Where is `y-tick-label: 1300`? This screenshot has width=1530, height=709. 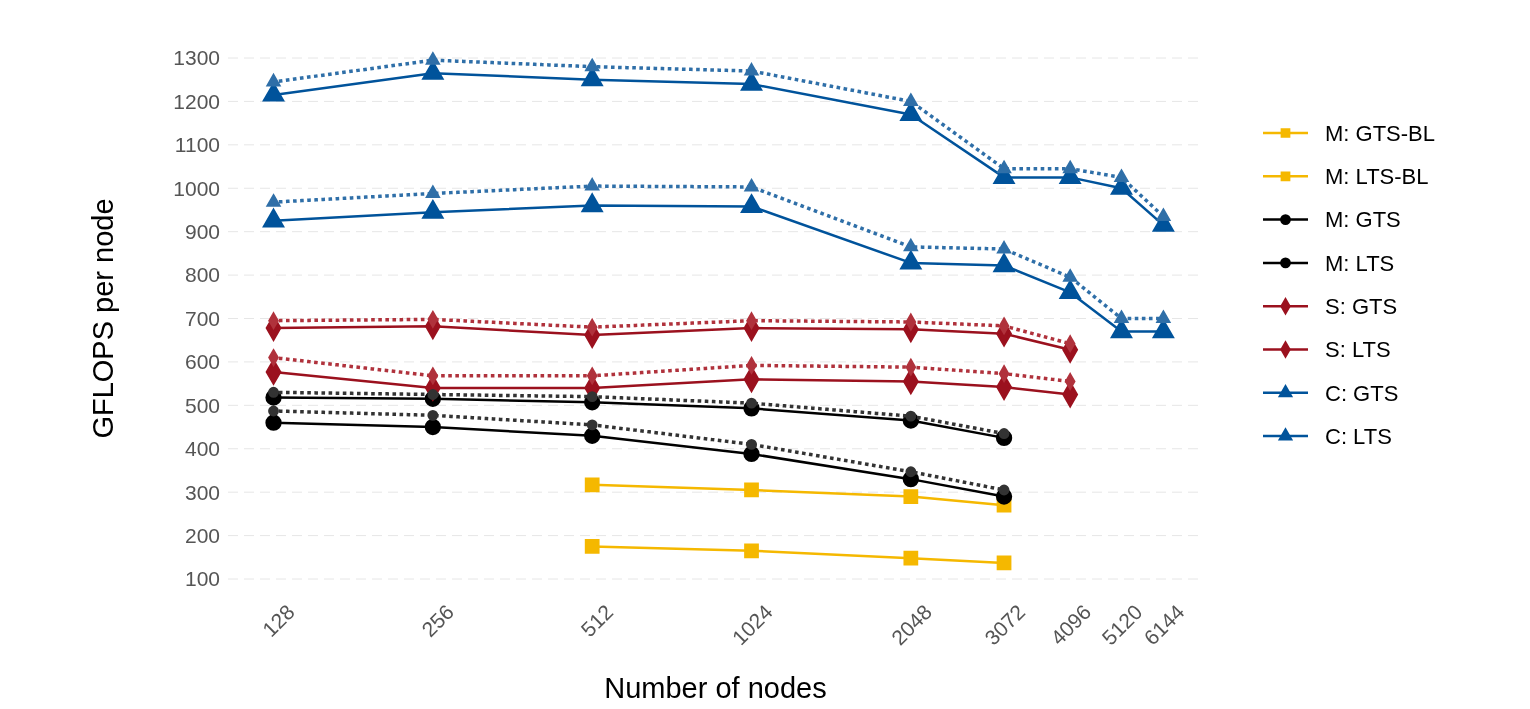
y-tick-label: 1300 is located at coordinates (196, 58).